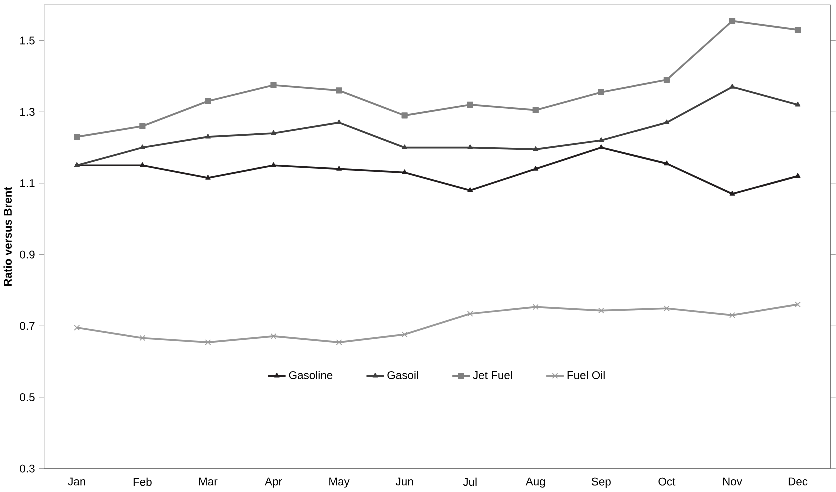 The width and height of the screenshot is (836, 492). I want to click on legend-label: Gasoline, so click(311, 375).